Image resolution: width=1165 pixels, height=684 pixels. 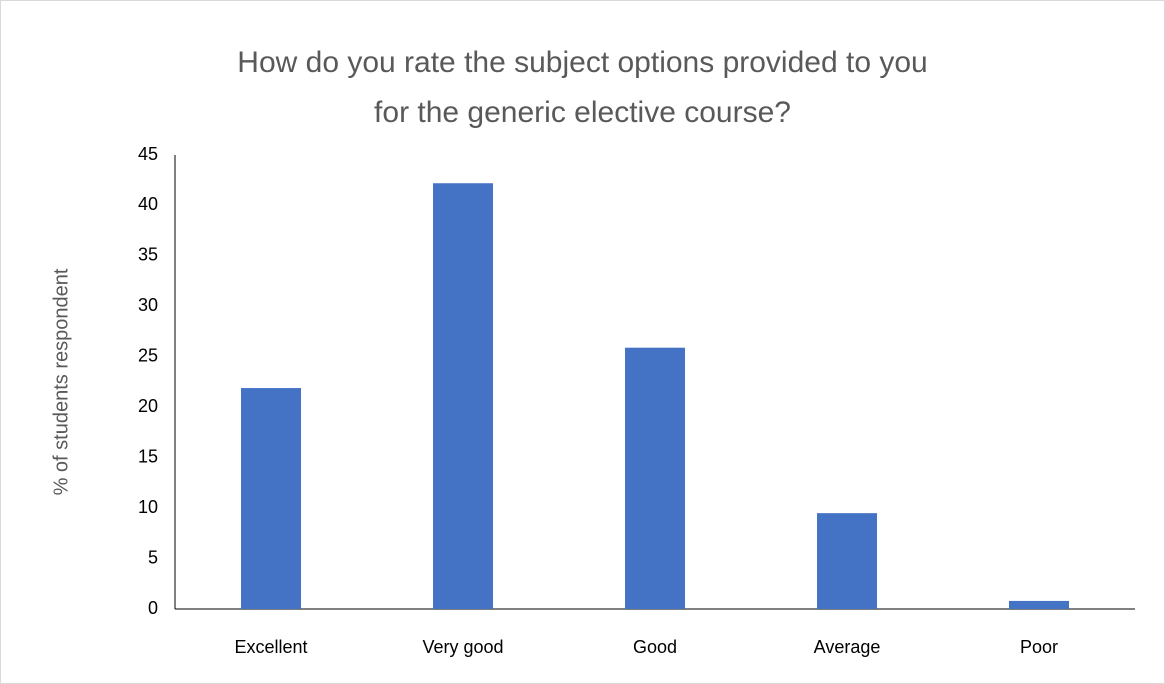 I want to click on y-tick-label: 30, so click(x=148, y=305).